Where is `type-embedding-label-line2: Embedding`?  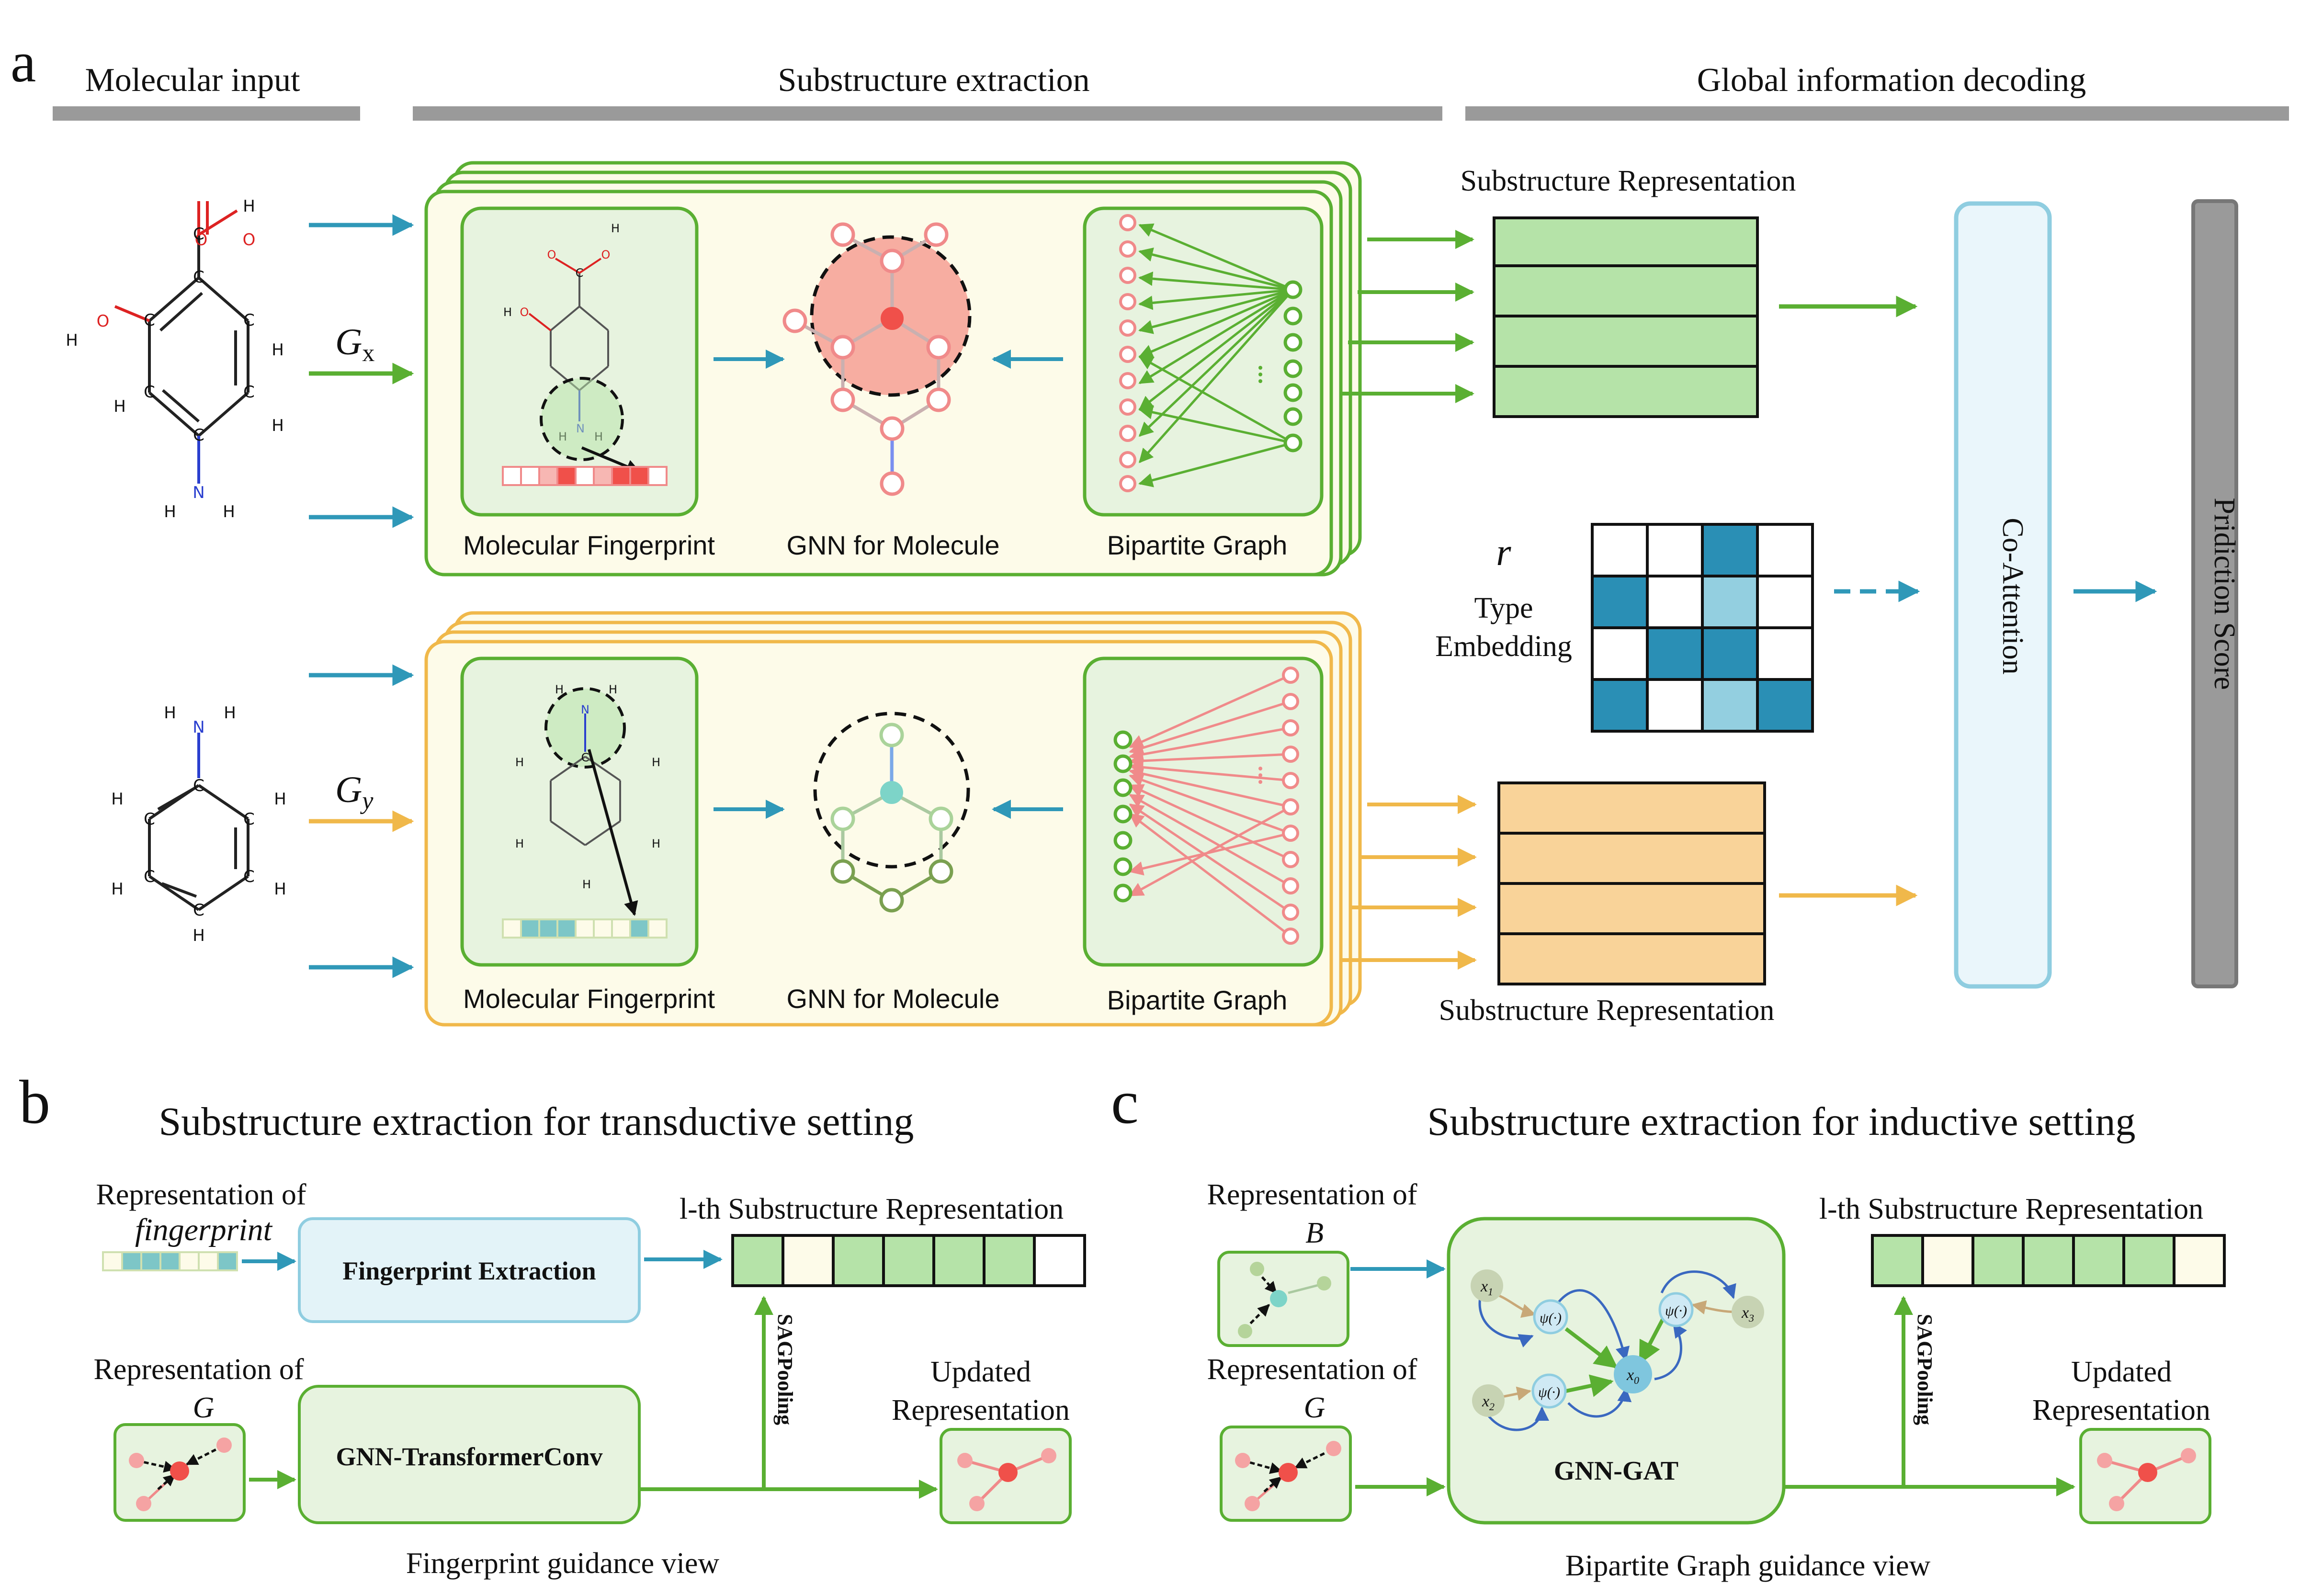 type-embedding-label-line2: Embedding is located at coordinates (1503, 646).